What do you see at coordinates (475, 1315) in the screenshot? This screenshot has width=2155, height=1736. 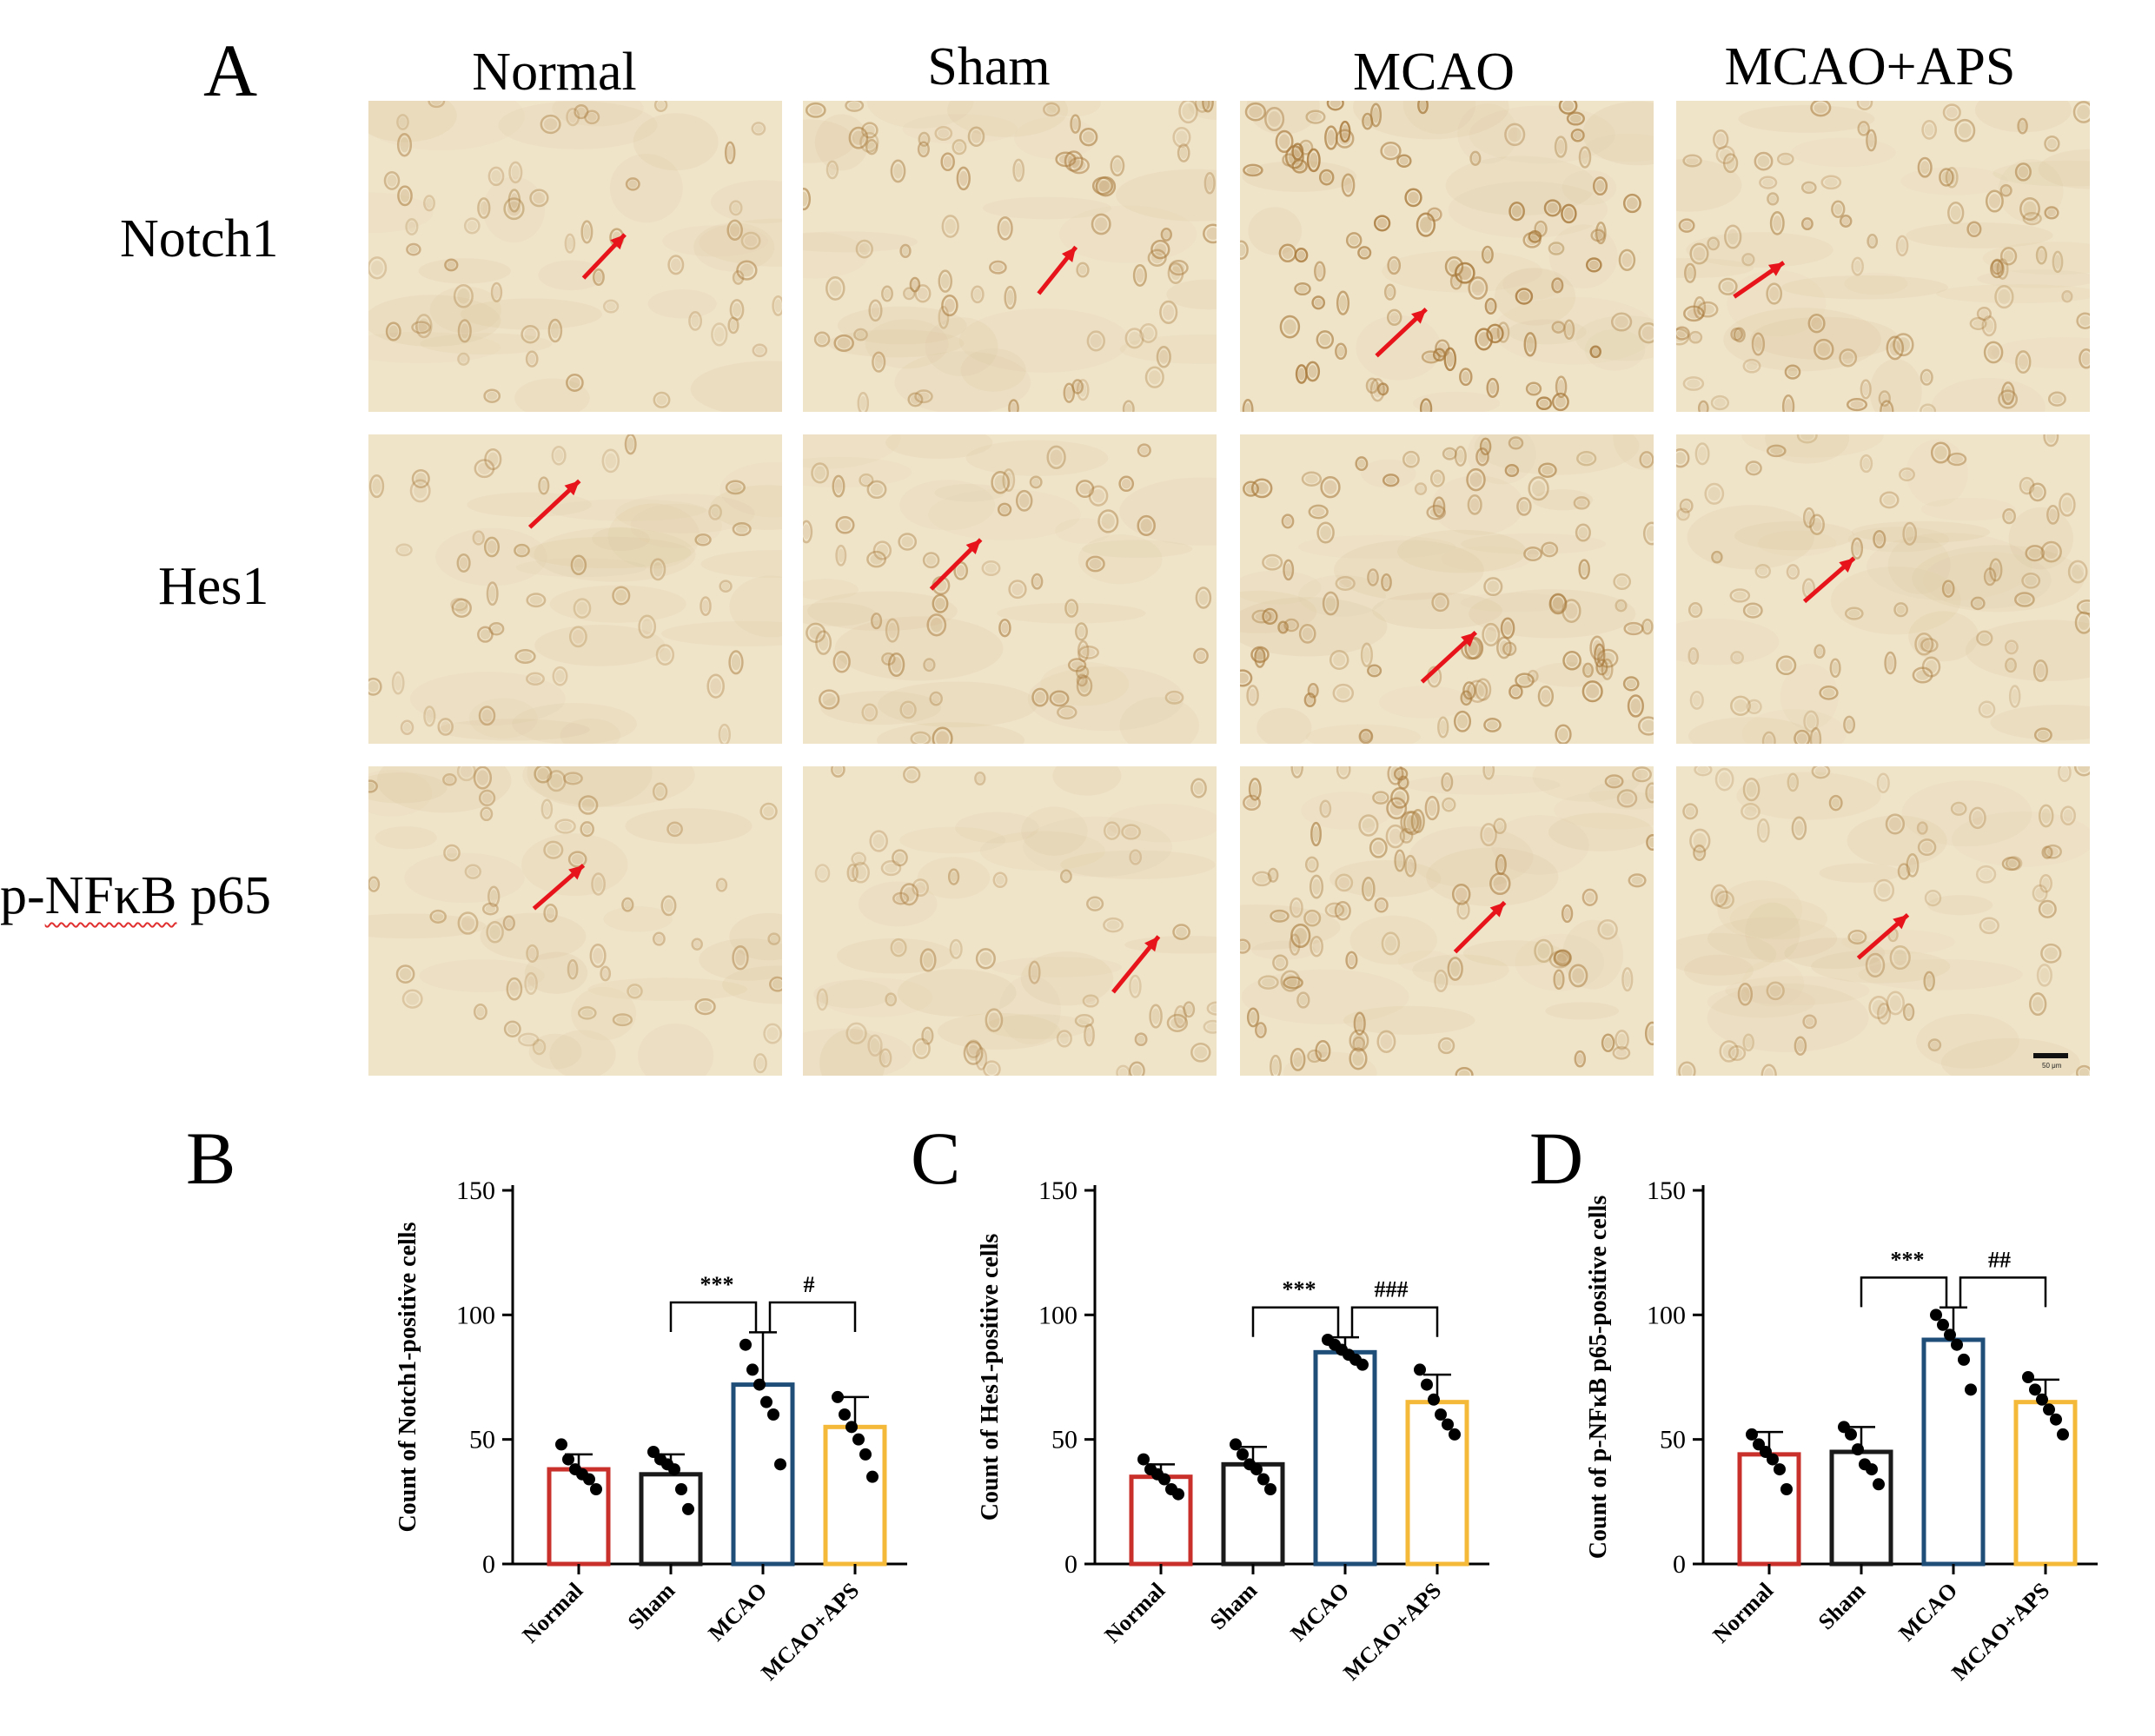 I see `y-tick-label: 100` at bounding box center [475, 1315].